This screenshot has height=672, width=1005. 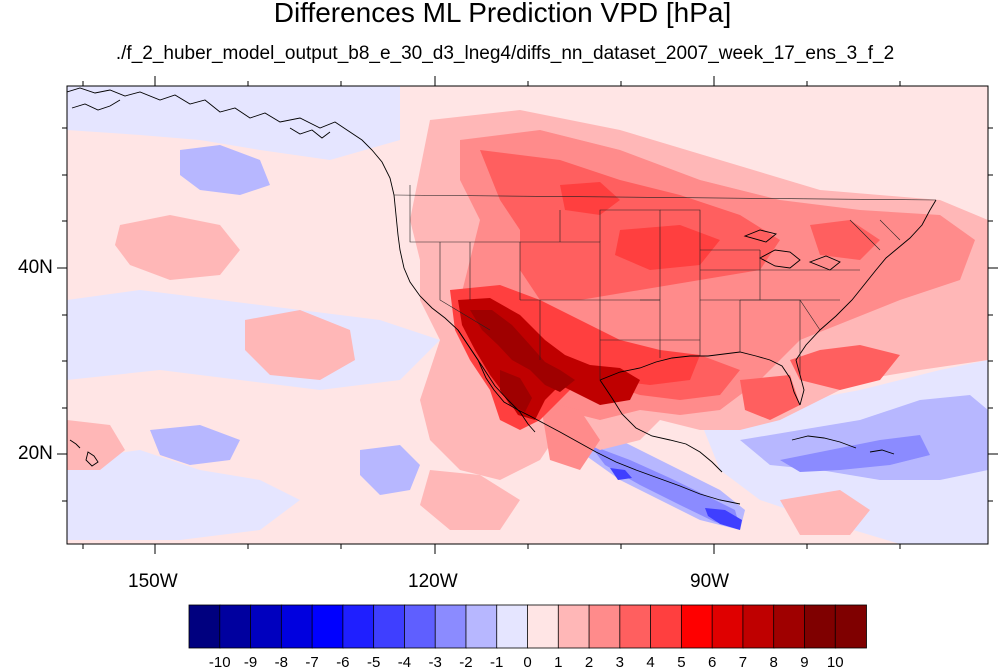 What do you see at coordinates (681, 662) in the screenshot?
I see `colorbar-label: 5` at bounding box center [681, 662].